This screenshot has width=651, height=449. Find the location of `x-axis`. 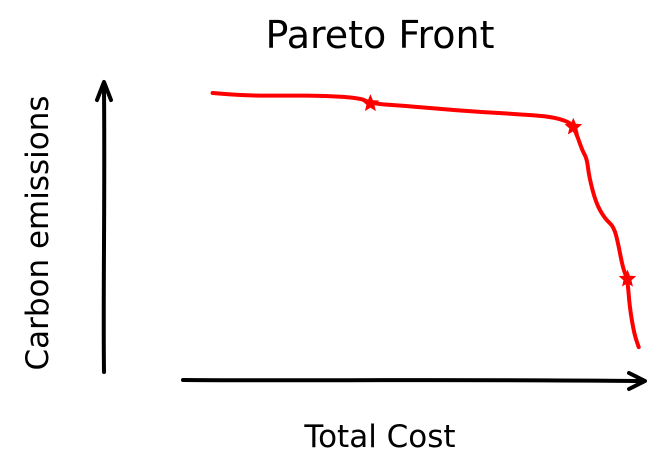

x-axis is located at coordinates (414, 381).